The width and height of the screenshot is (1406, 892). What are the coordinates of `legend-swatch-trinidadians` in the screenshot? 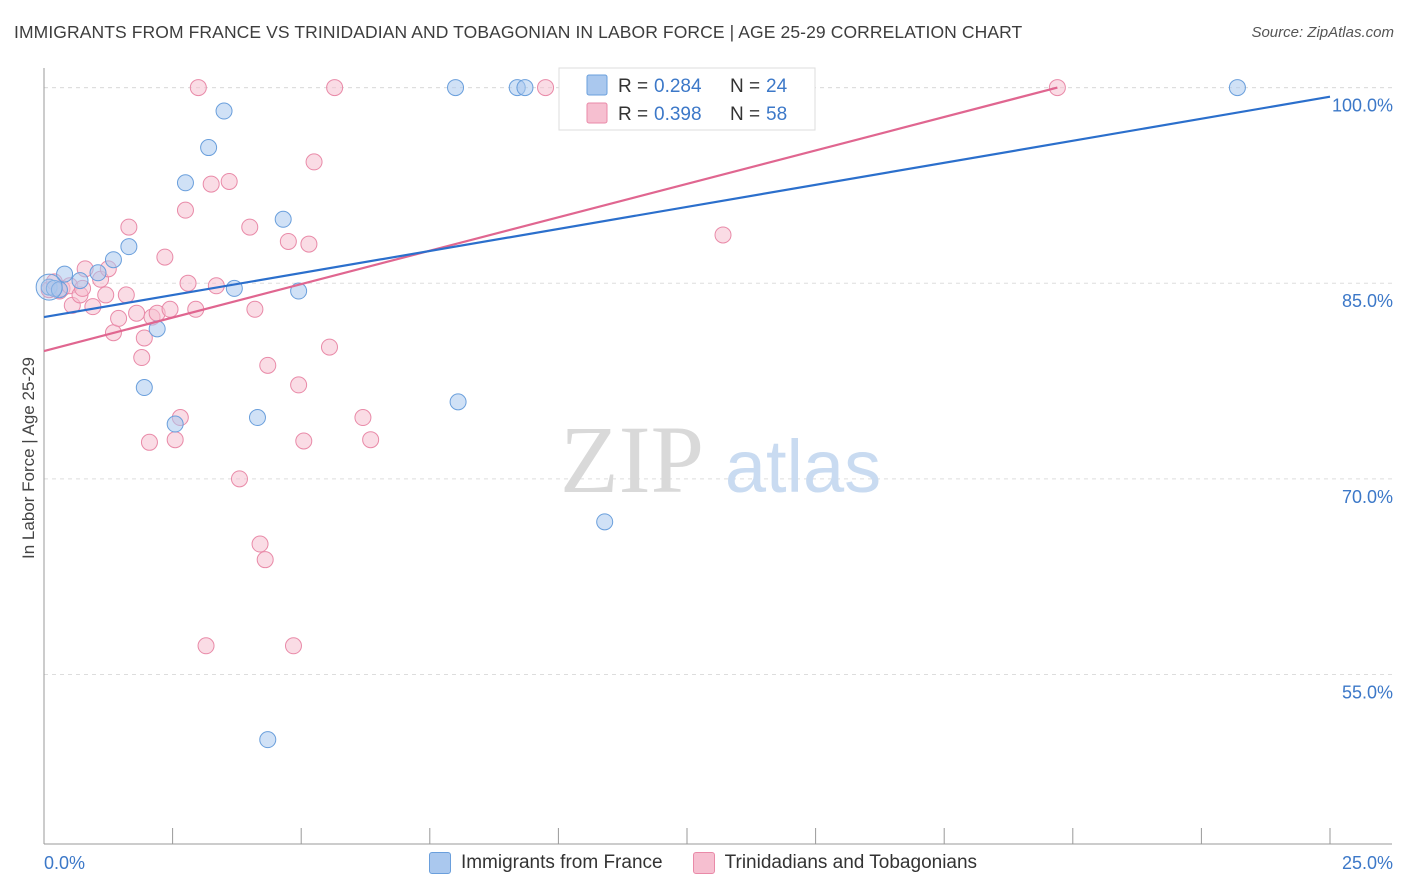 It's located at (703, 863).